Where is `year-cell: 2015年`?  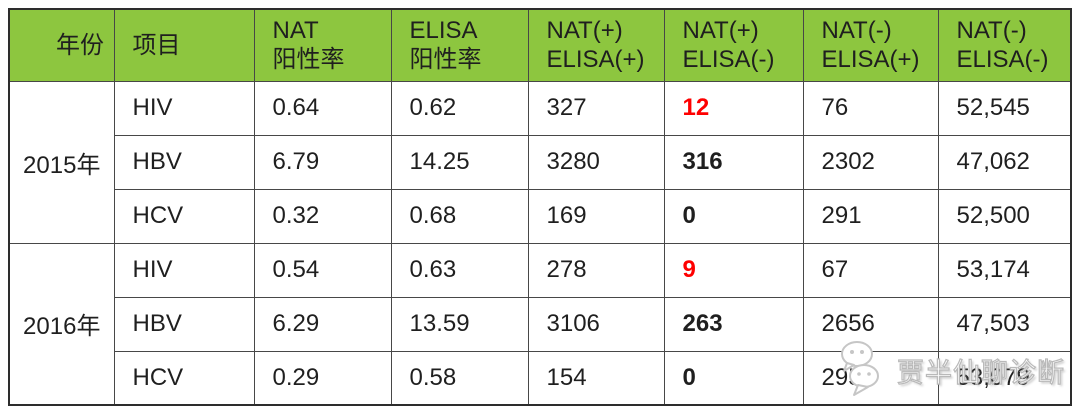
year-cell: 2015年 is located at coordinates (61, 162).